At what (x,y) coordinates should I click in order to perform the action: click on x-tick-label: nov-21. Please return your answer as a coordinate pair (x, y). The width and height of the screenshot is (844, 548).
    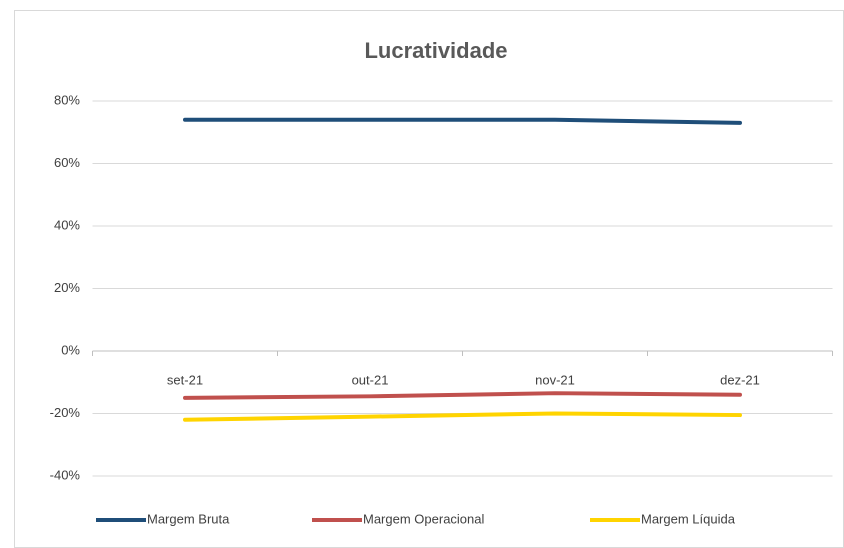
    Looking at the image, I should click on (555, 379).